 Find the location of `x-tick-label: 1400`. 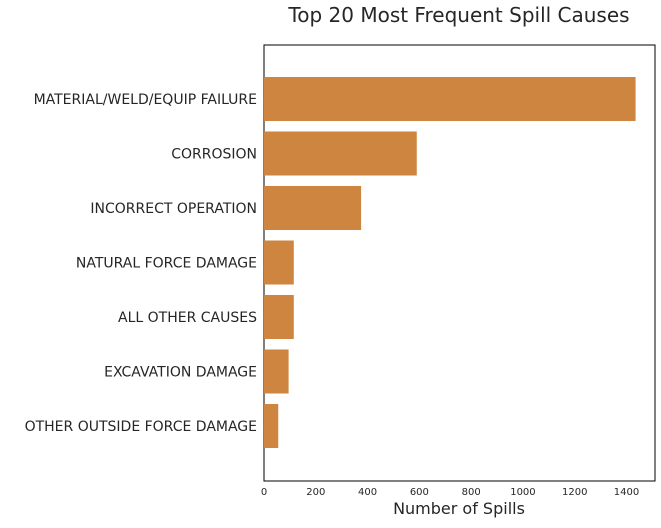

x-tick-label: 1400 is located at coordinates (626, 492).